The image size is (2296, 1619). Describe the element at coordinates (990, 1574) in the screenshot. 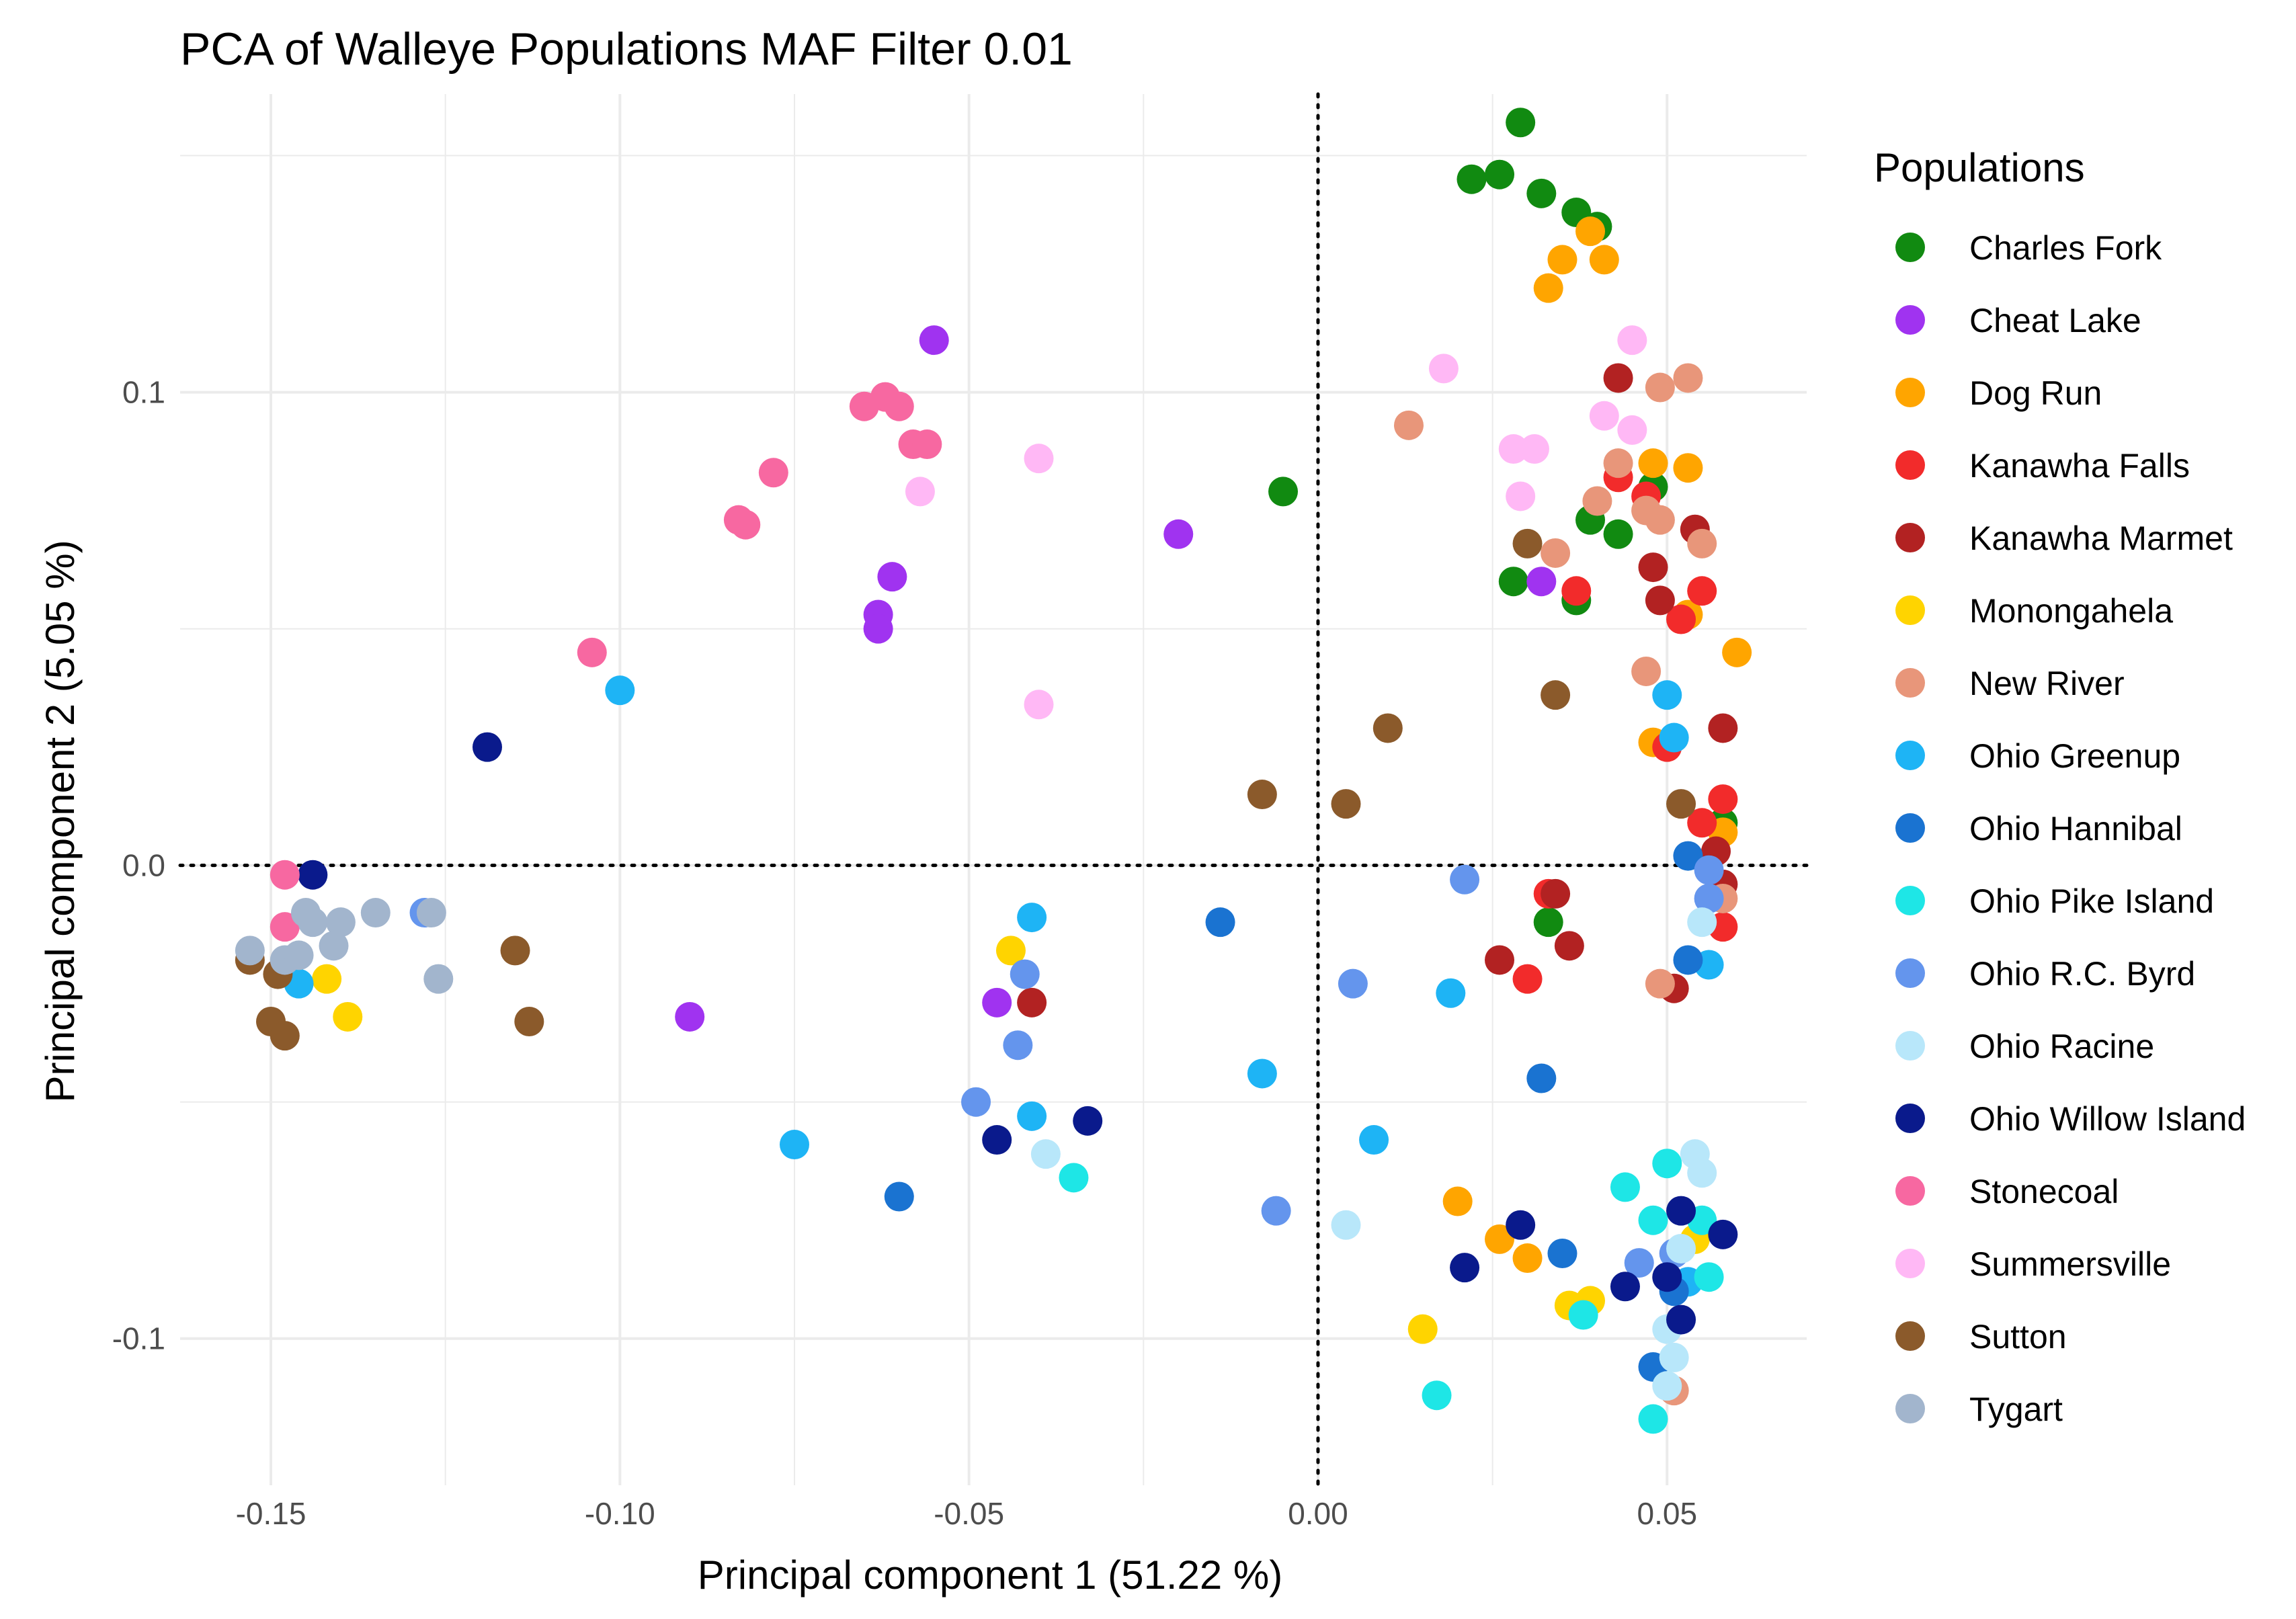

I see `x-axis-title: Principal component 1 (51.22 %)` at that location.